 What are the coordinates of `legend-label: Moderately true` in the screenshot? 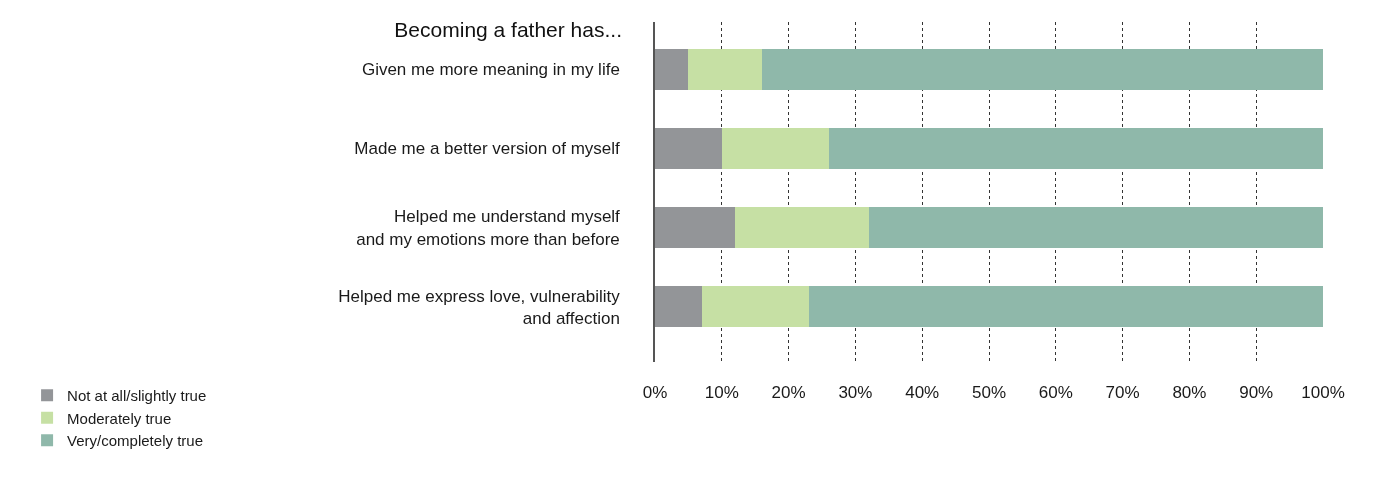 It's located at (119, 418).